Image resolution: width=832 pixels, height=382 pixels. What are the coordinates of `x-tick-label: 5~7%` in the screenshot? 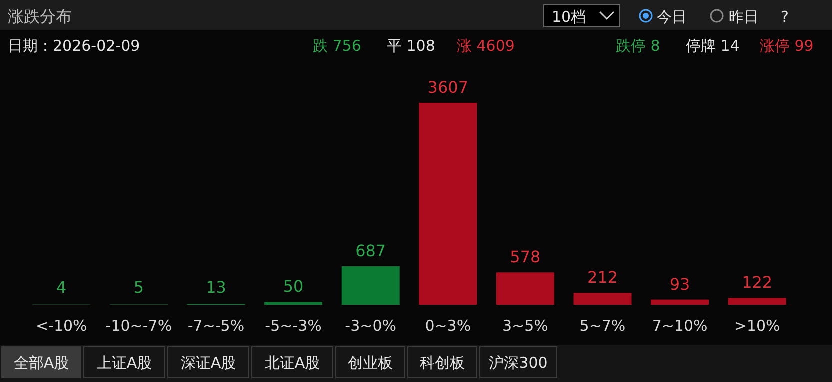 It's located at (603, 326).